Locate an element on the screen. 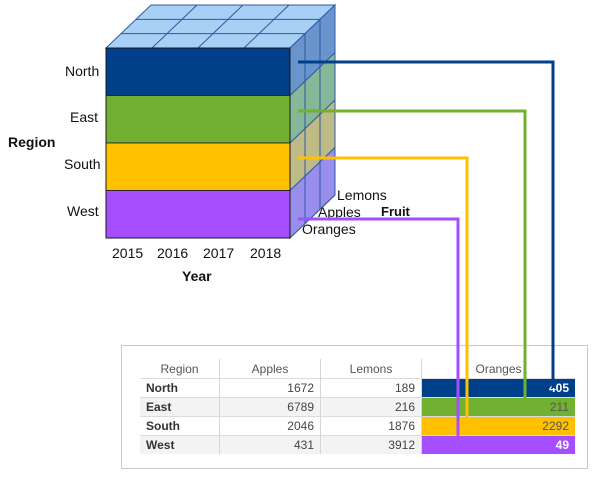 This screenshot has height=481, width=598. column-header-oranges: Oranges is located at coordinates (498, 368).